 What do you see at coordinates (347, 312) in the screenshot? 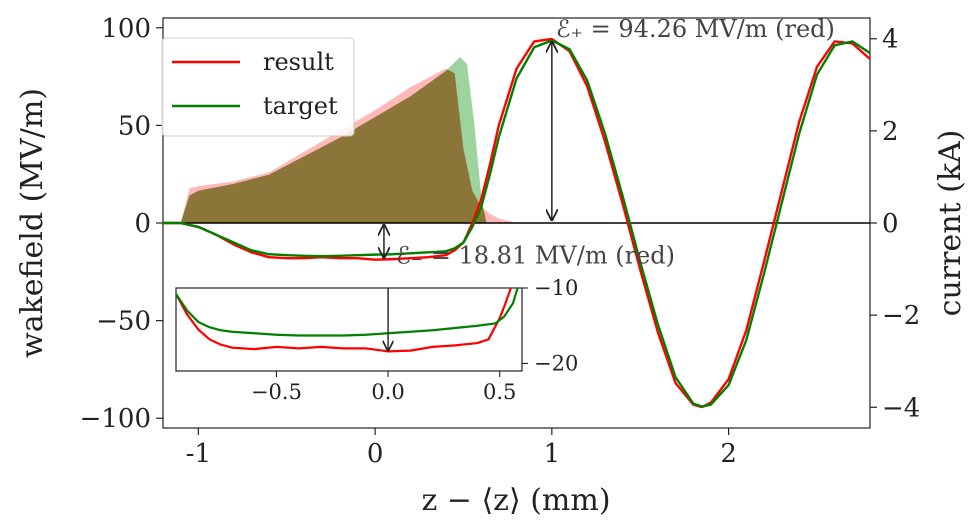
I see `inset-line-target` at bounding box center [347, 312].